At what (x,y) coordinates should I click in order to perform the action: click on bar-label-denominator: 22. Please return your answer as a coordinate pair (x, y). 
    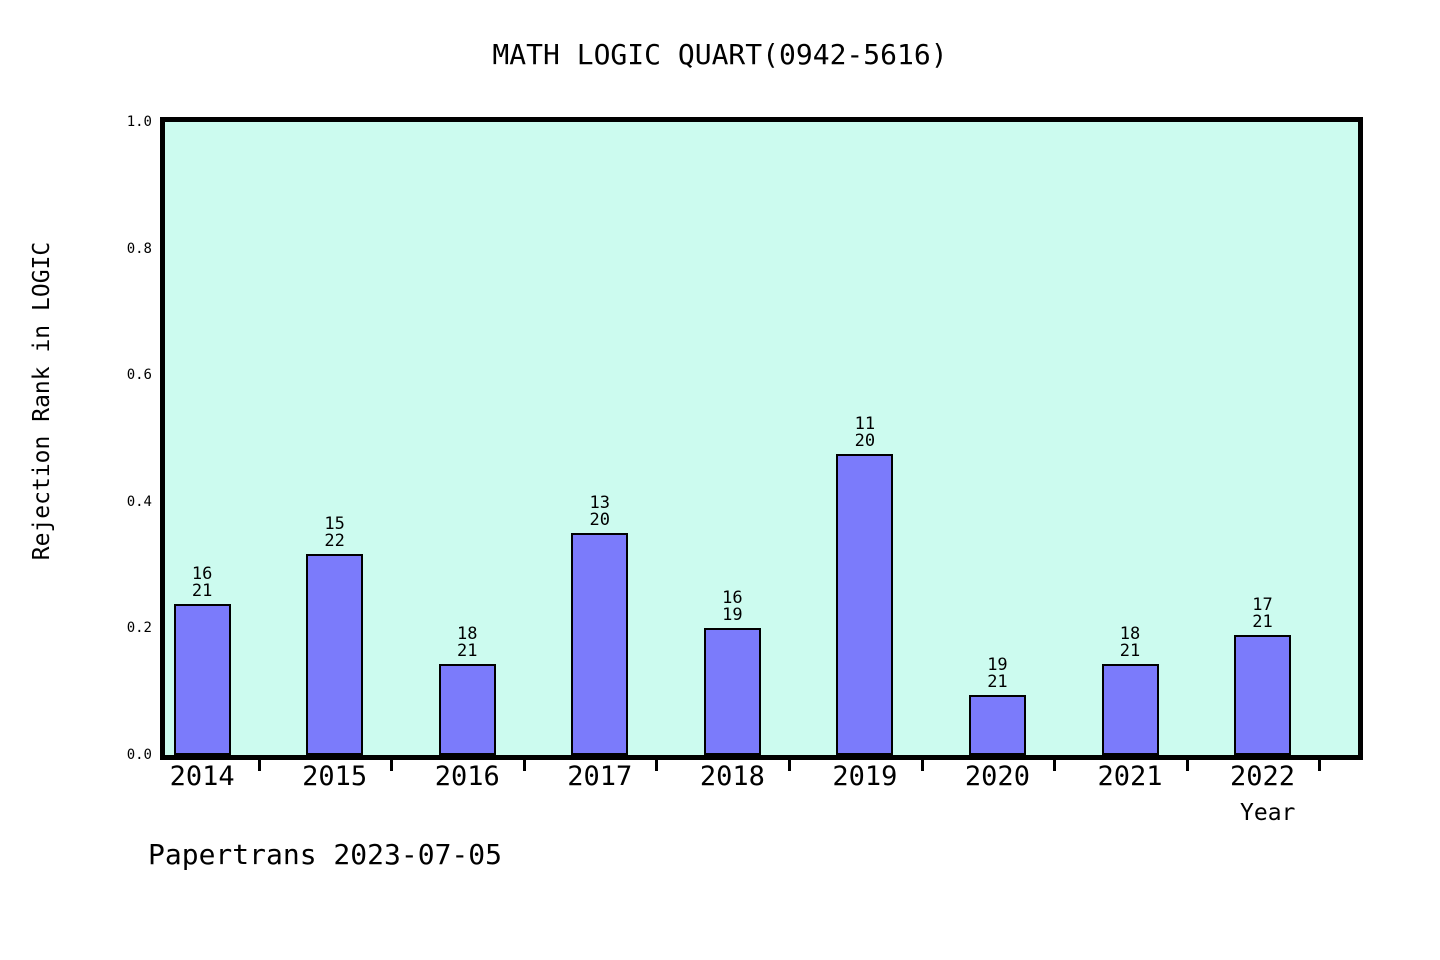
    Looking at the image, I should click on (334, 540).